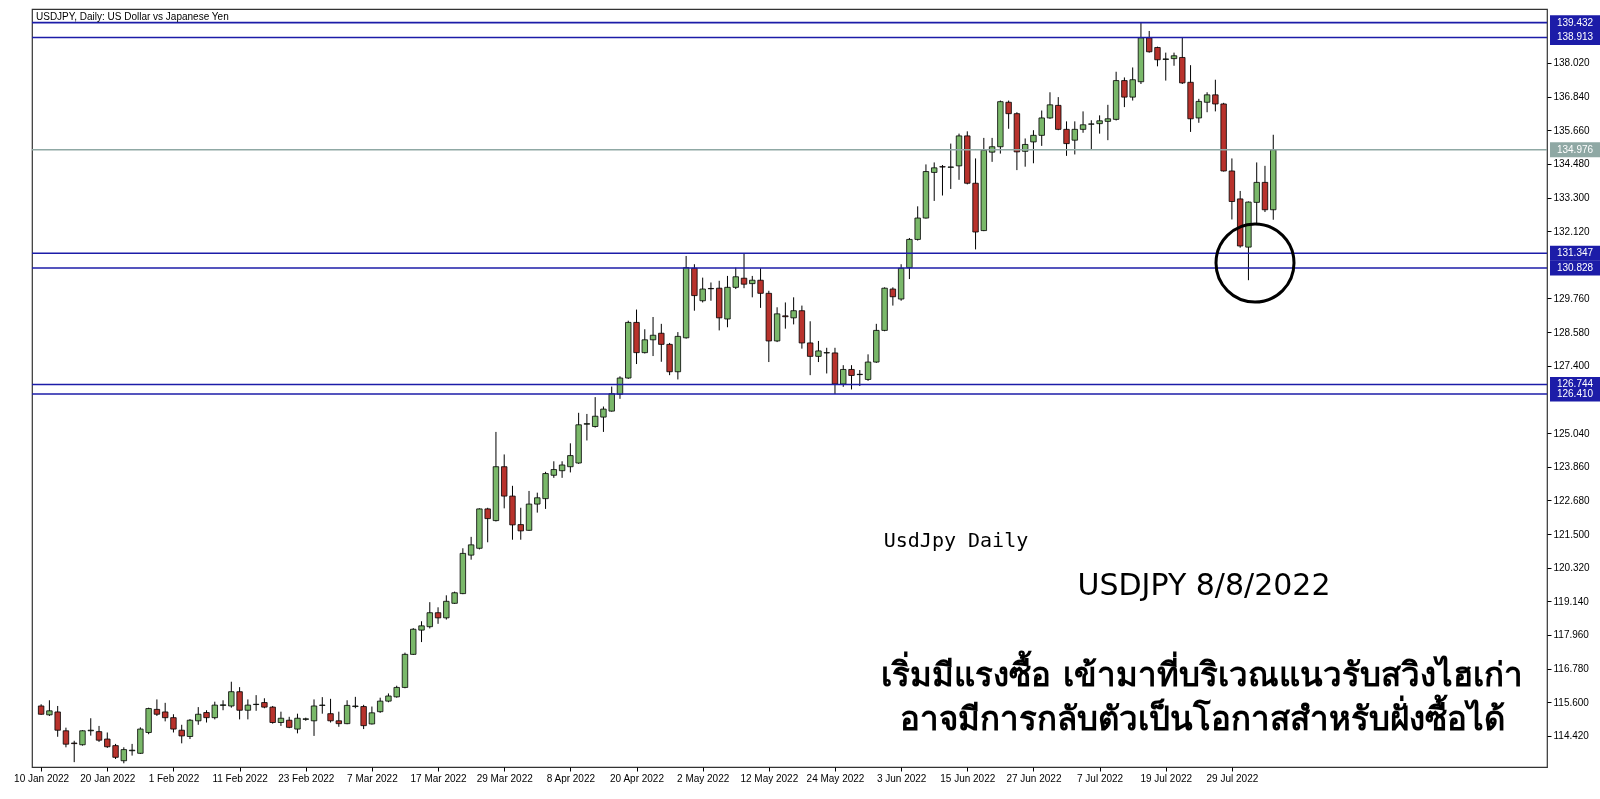  I want to click on ref-line-label: 138.913, so click(1575, 37).